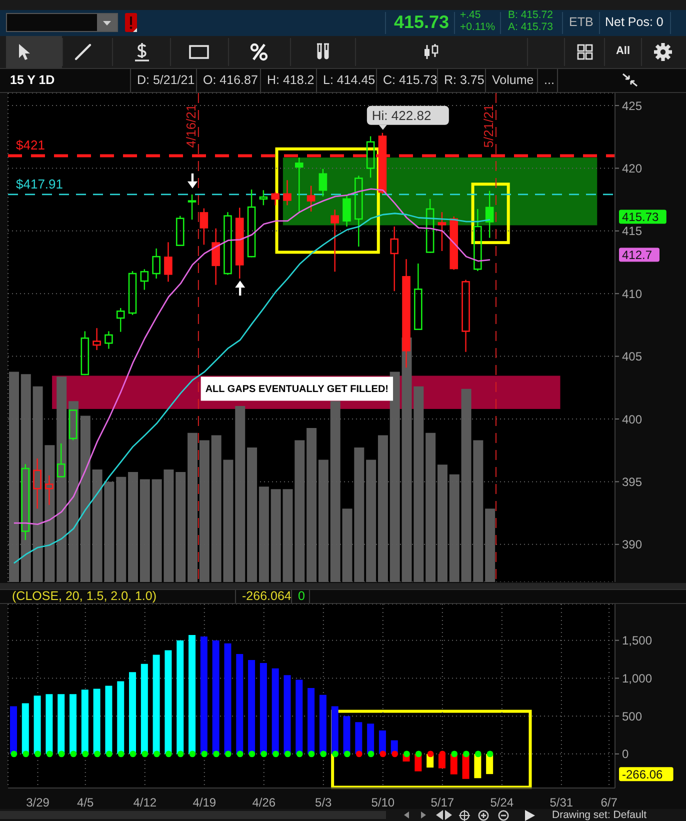 The width and height of the screenshot is (686, 821). What do you see at coordinates (643, 774) in the screenshot?
I see `text: -266.06` at bounding box center [643, 774].